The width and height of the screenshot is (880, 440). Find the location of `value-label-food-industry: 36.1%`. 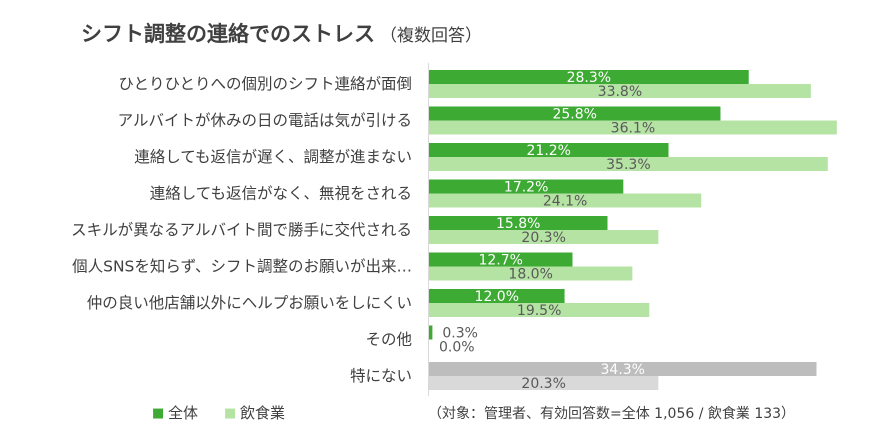

value-label-food-industry: 36.1% is located at coordinates (633, 129).